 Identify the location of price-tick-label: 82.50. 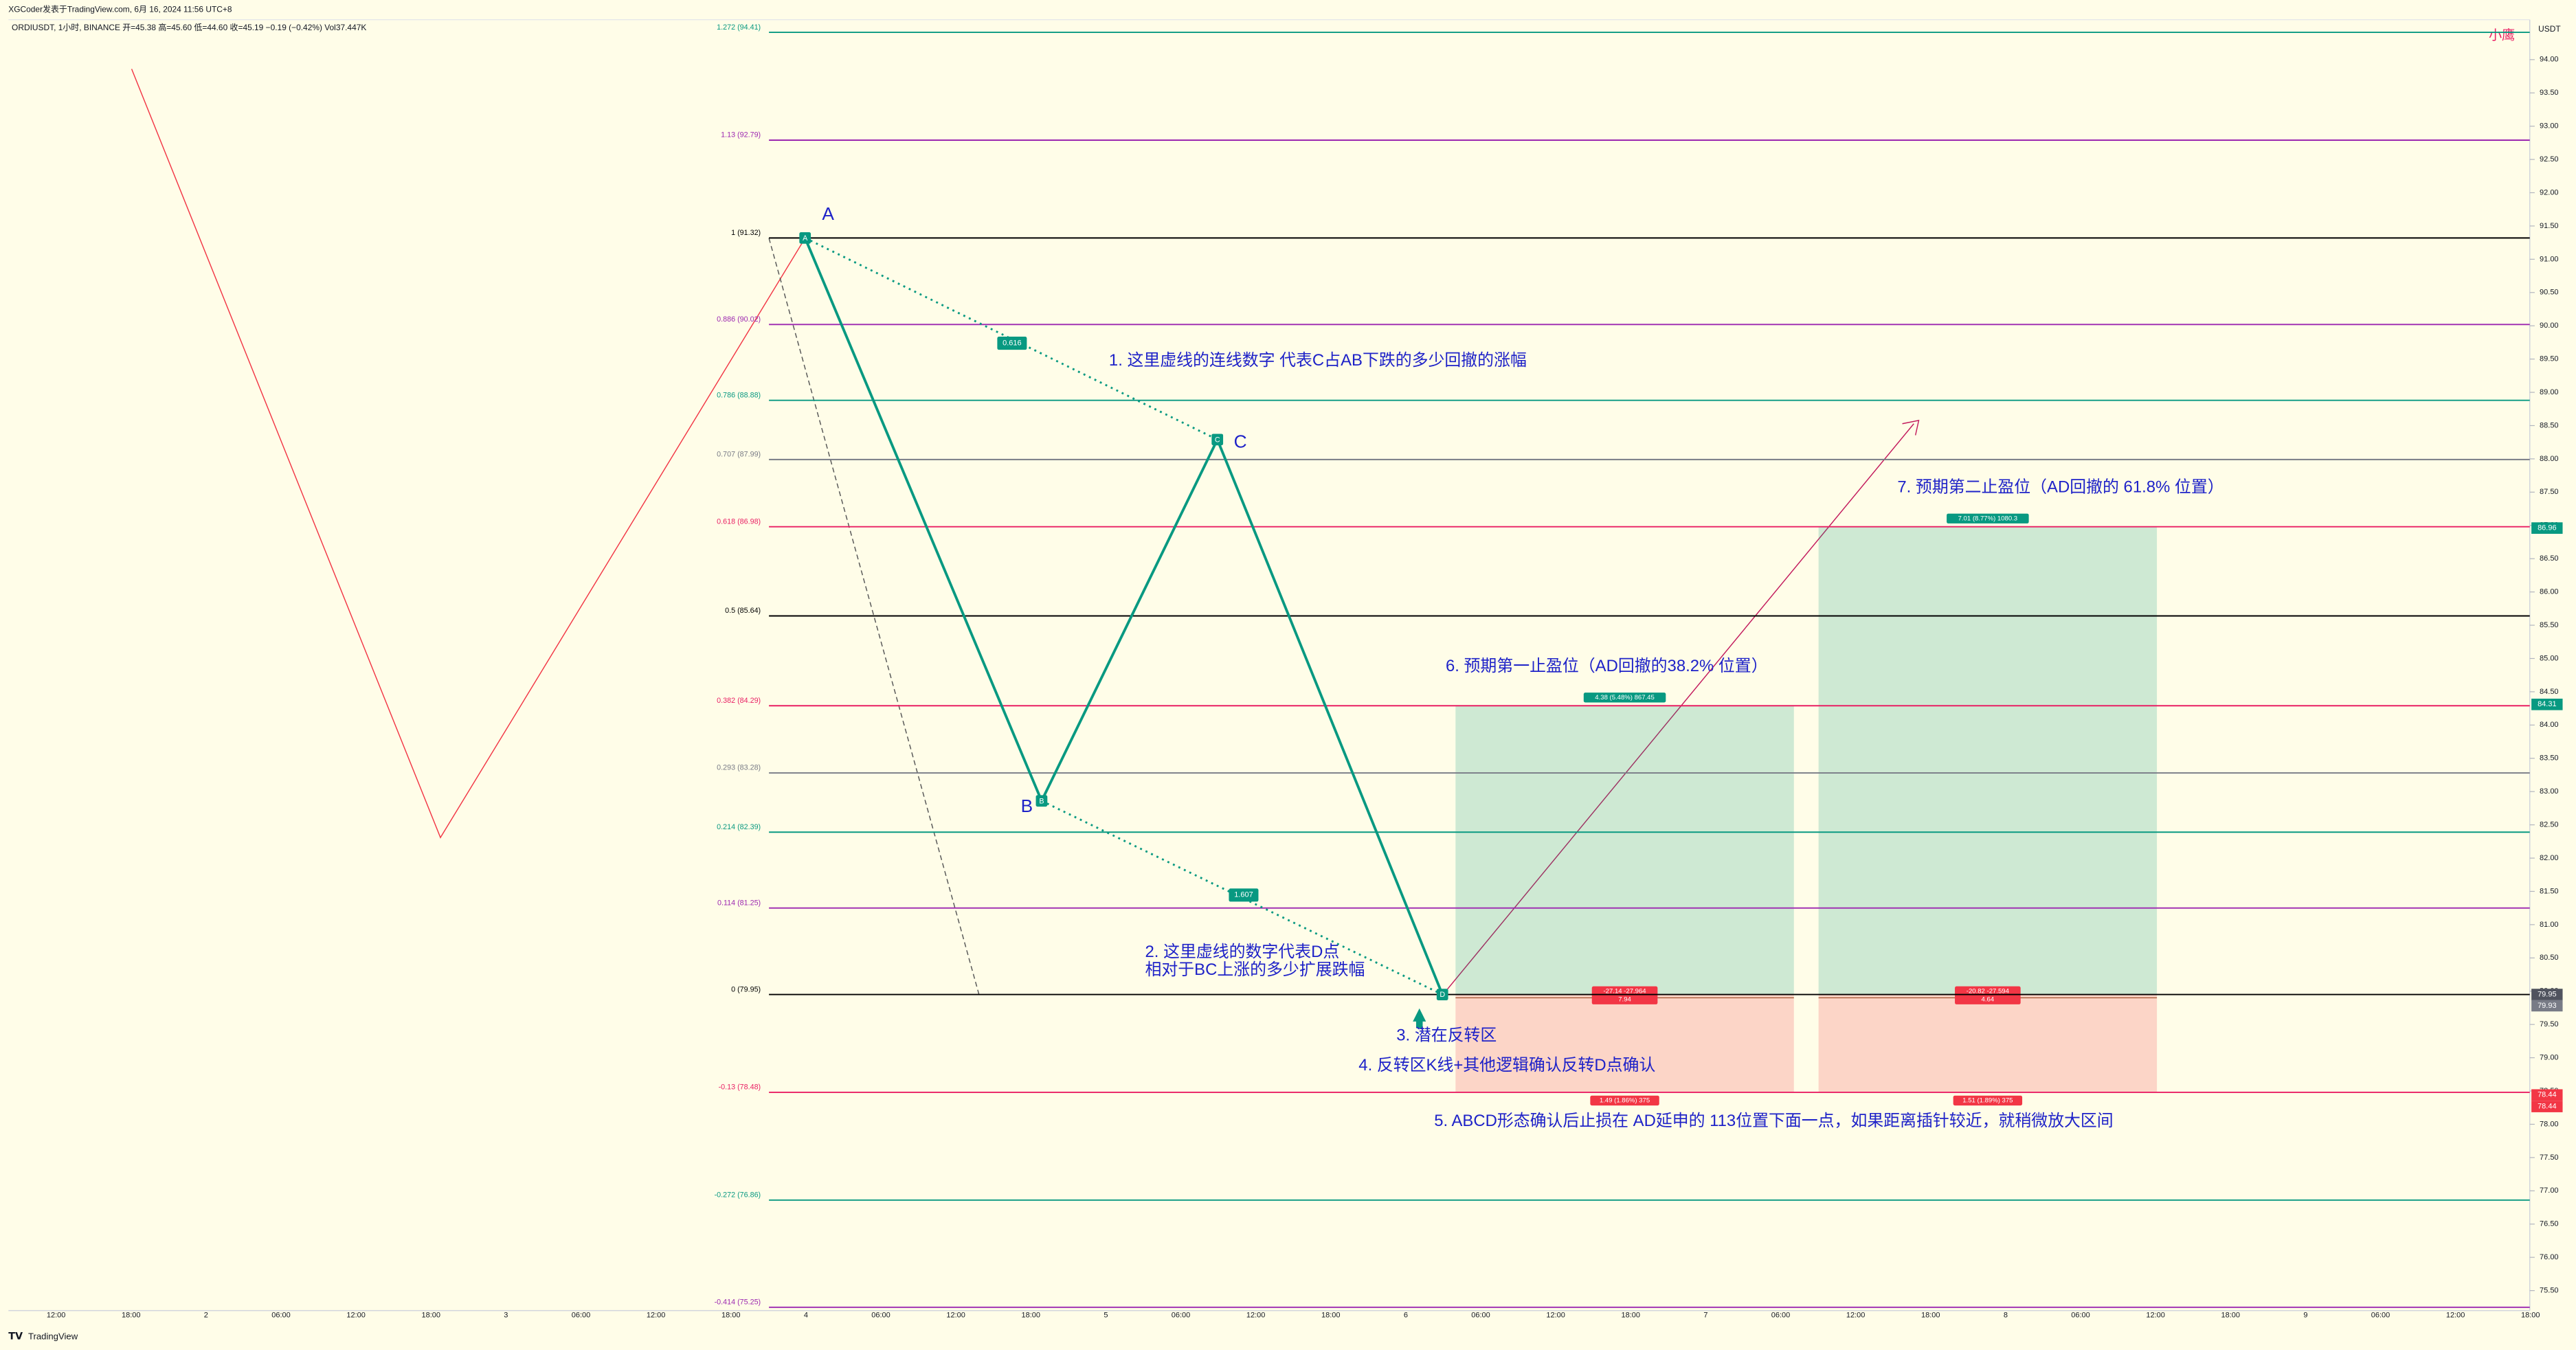
(2549, 825).